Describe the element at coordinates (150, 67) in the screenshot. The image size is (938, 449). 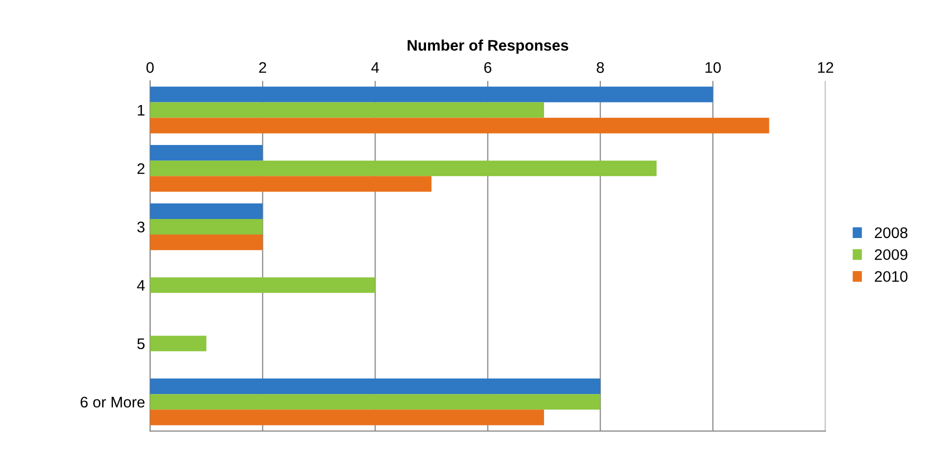
I see `x-tick-label: 0` at that location.